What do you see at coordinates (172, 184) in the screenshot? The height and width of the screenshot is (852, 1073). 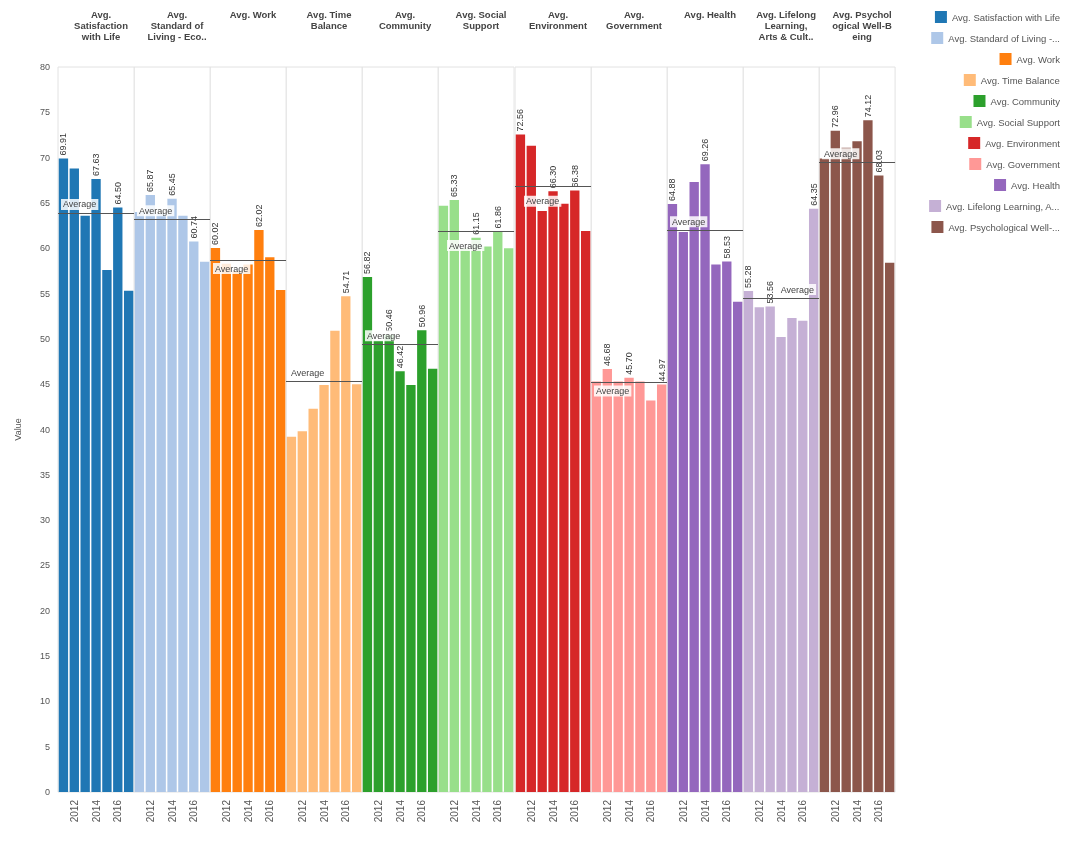 I see `data-label: 65.45` at bounding box center [172, 184].